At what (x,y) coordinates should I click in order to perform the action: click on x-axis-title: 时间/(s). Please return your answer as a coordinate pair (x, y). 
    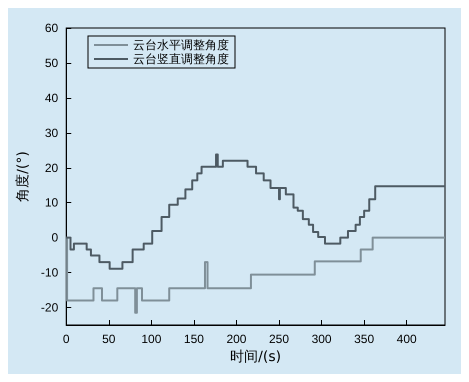
    Looking at the image, I should click on (256, 356).